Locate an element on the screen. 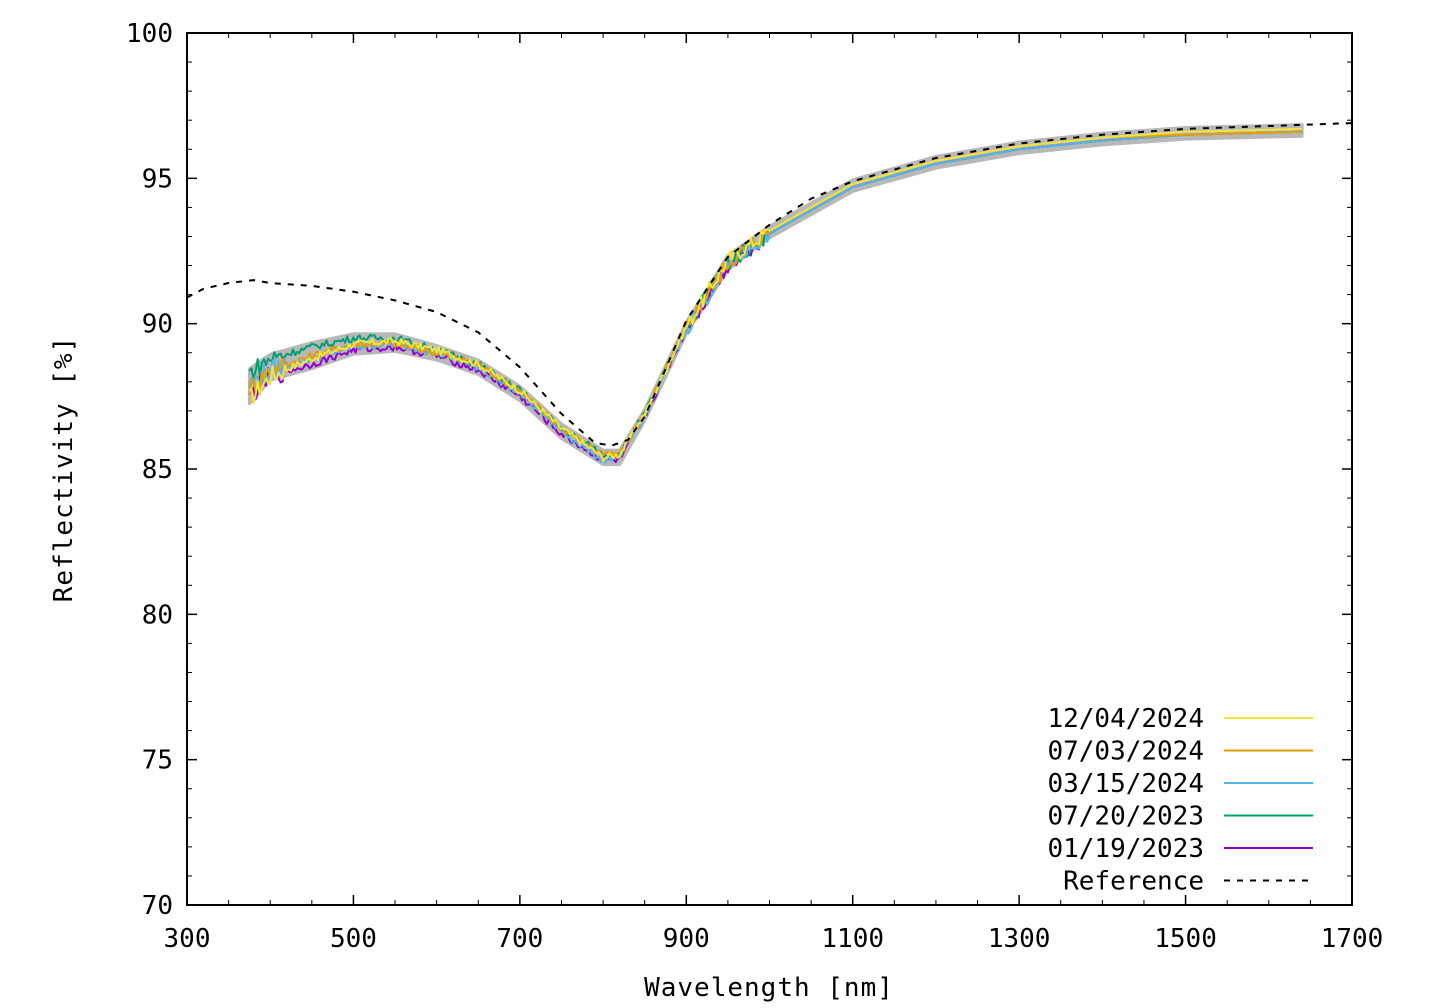 This screenshot has width=1440, height=1008. legend-label: Reference is located at coordinates (1133, 882).